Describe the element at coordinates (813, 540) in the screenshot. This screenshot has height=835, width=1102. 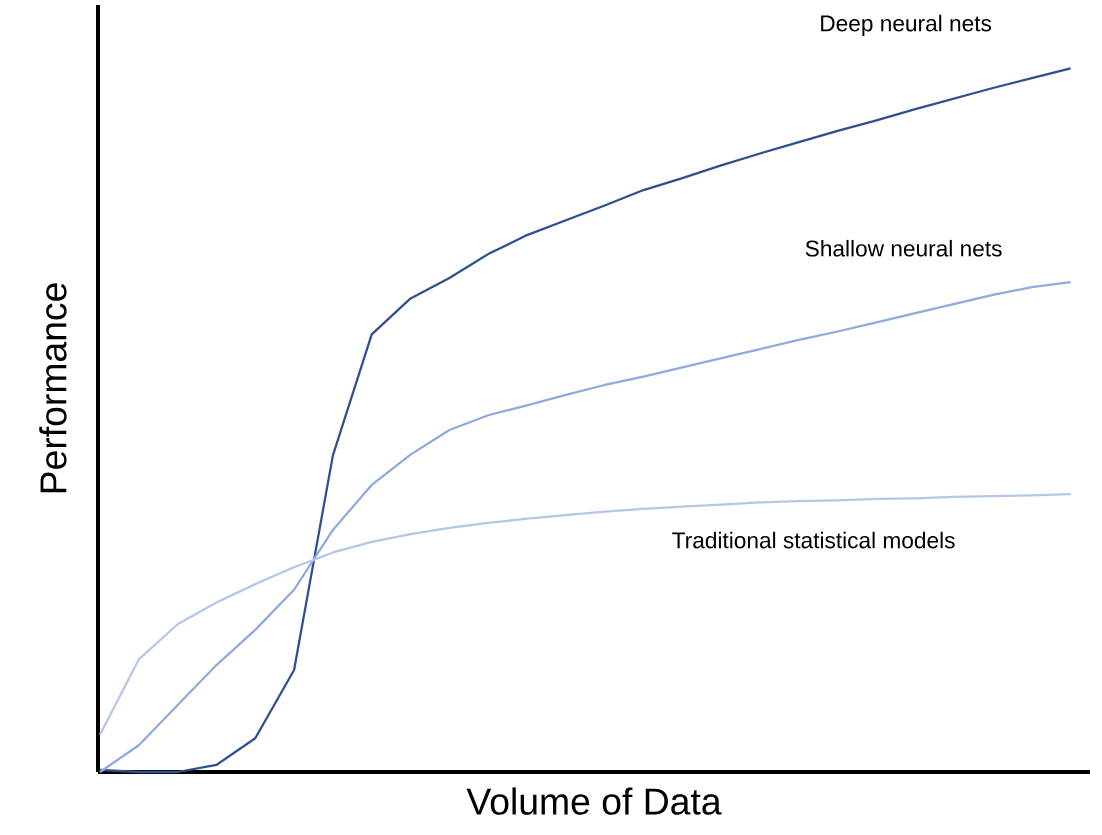
I see `series-label: Traditional statistical models` at that location.